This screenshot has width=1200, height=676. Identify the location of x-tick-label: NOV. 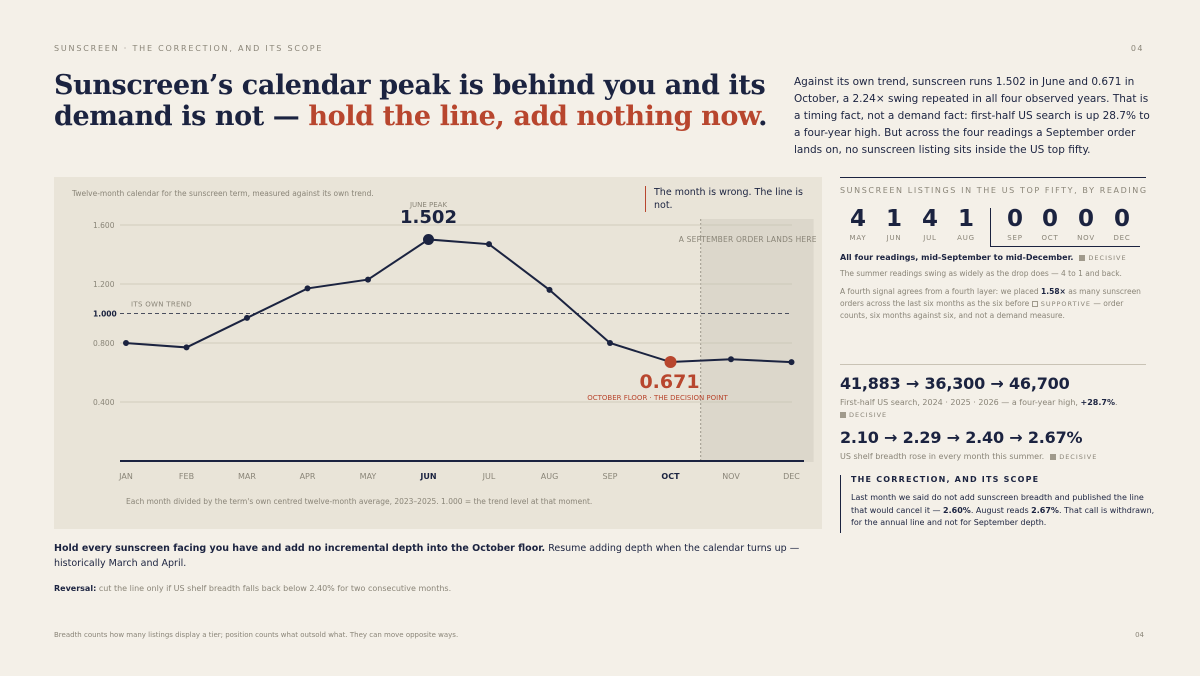
(731, 476).